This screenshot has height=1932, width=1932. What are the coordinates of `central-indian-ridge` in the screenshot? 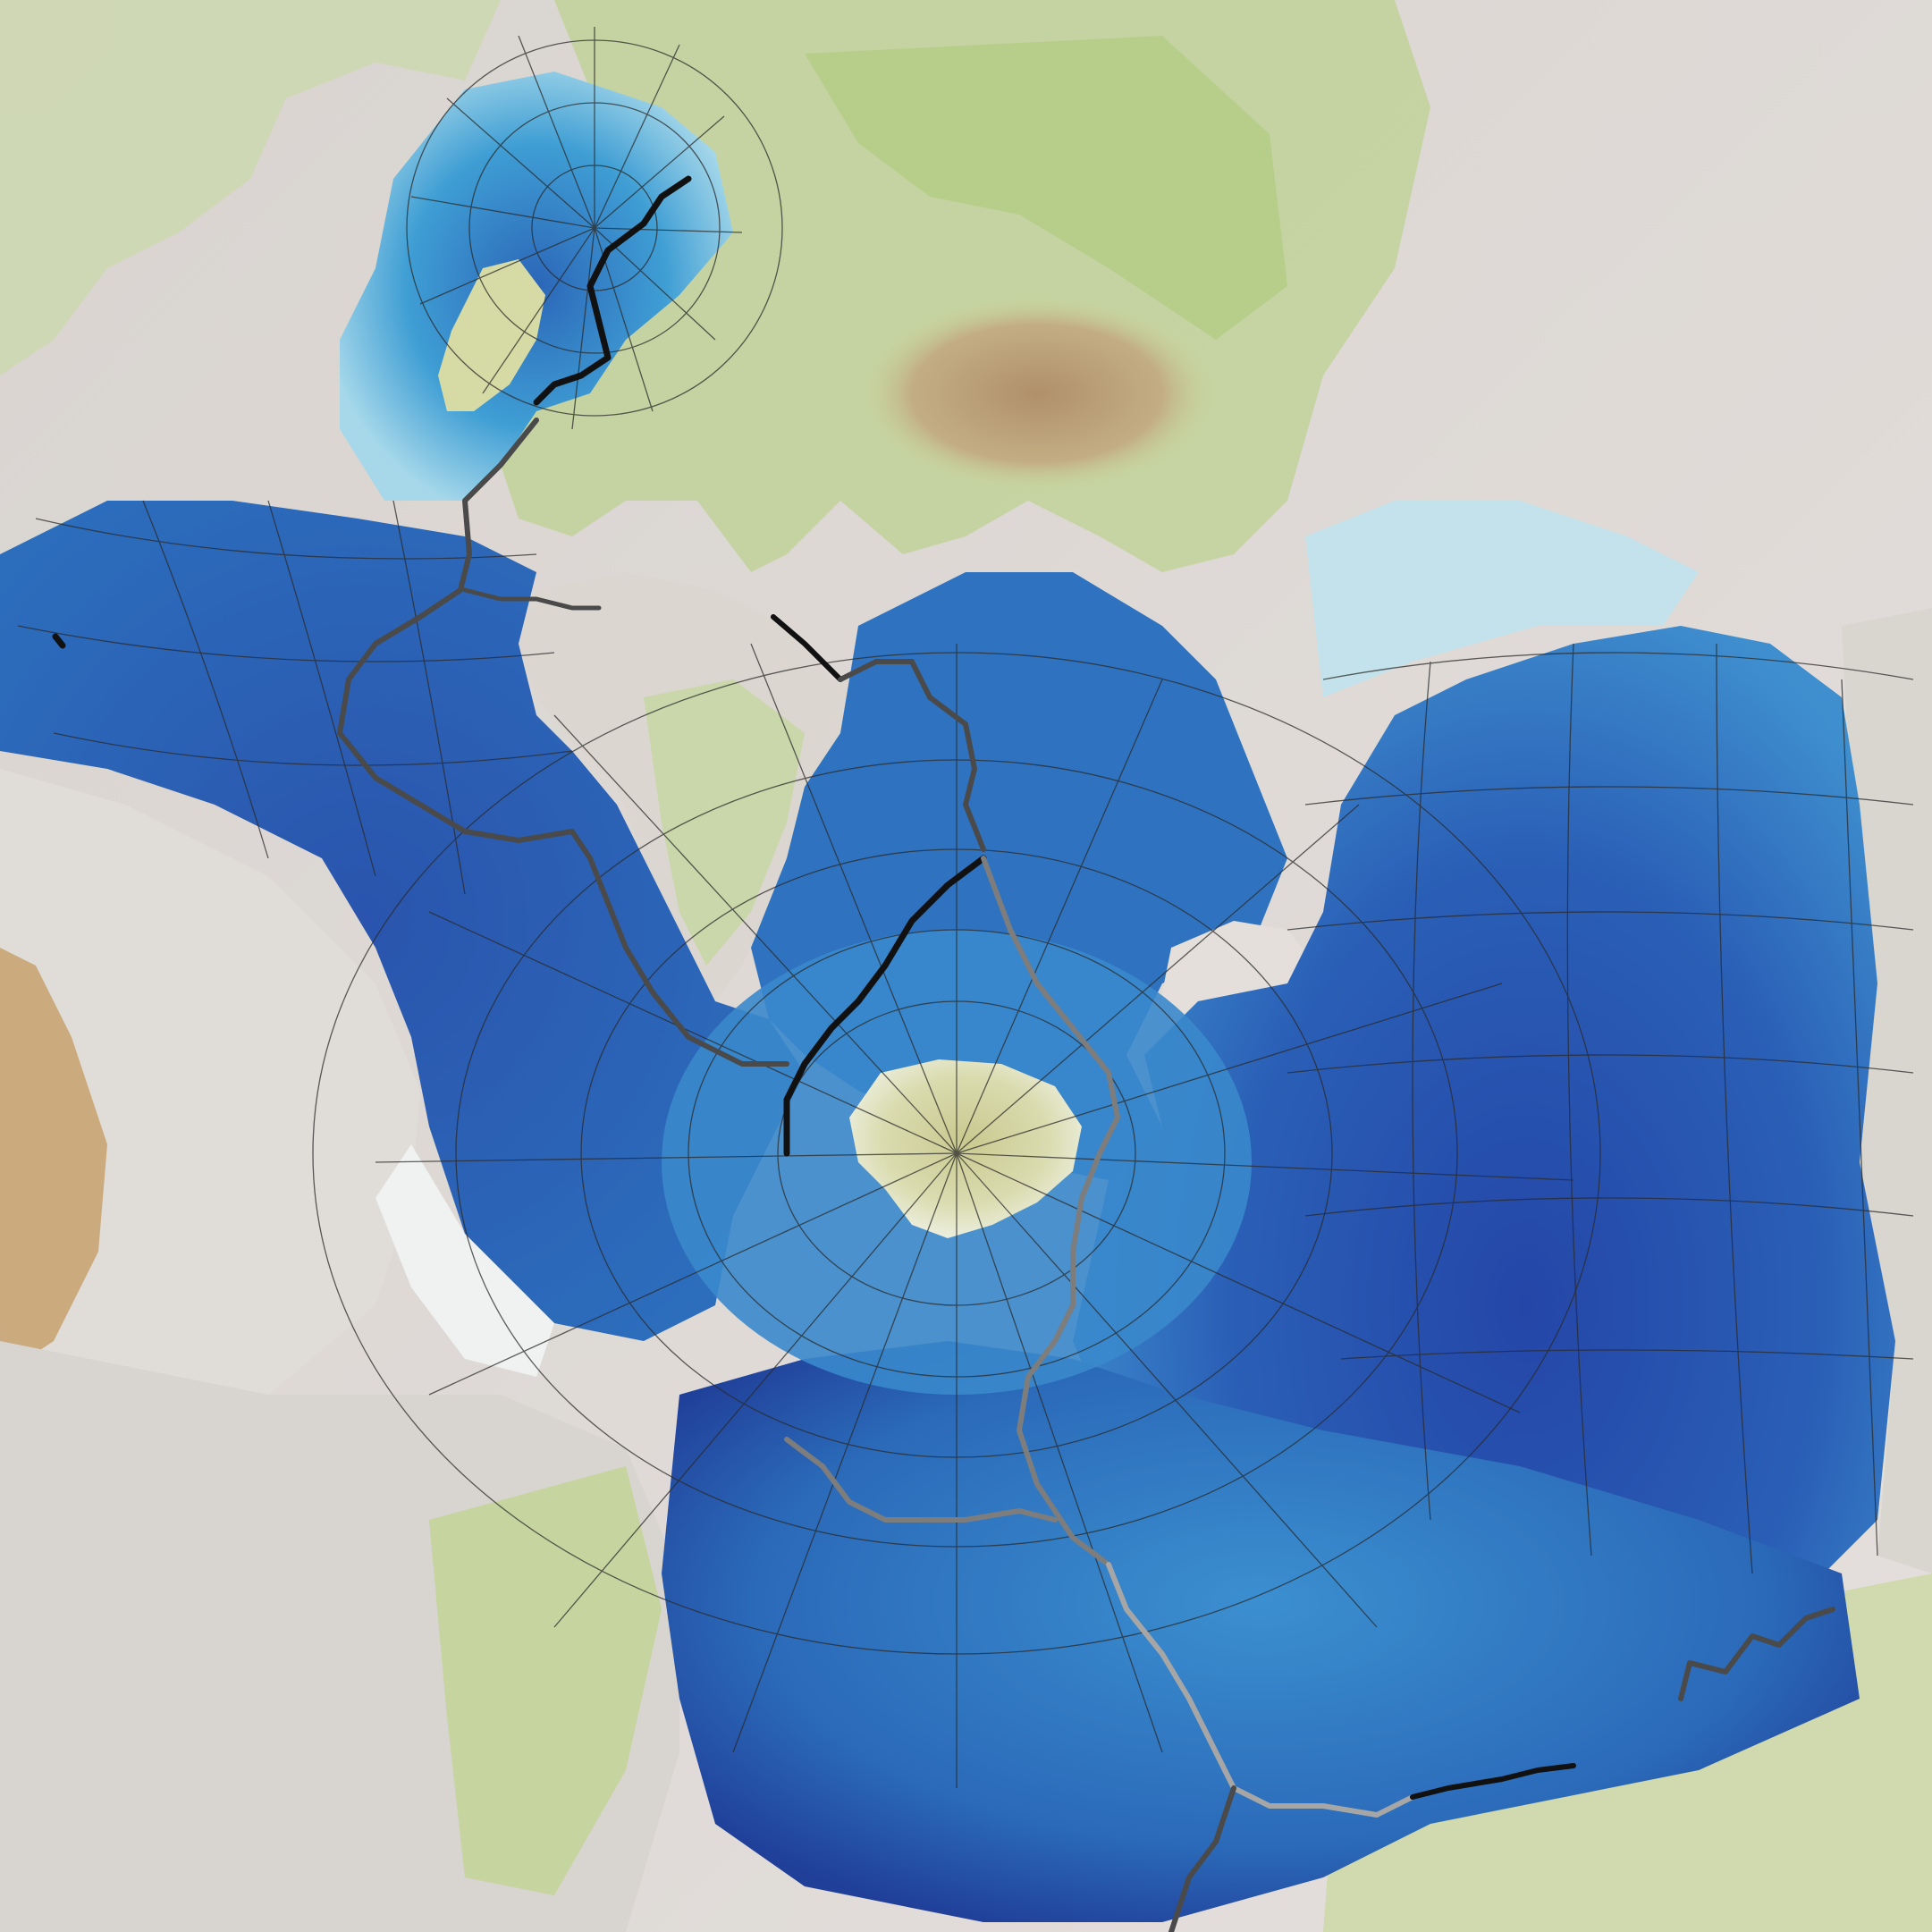 It's located at (912, 755).